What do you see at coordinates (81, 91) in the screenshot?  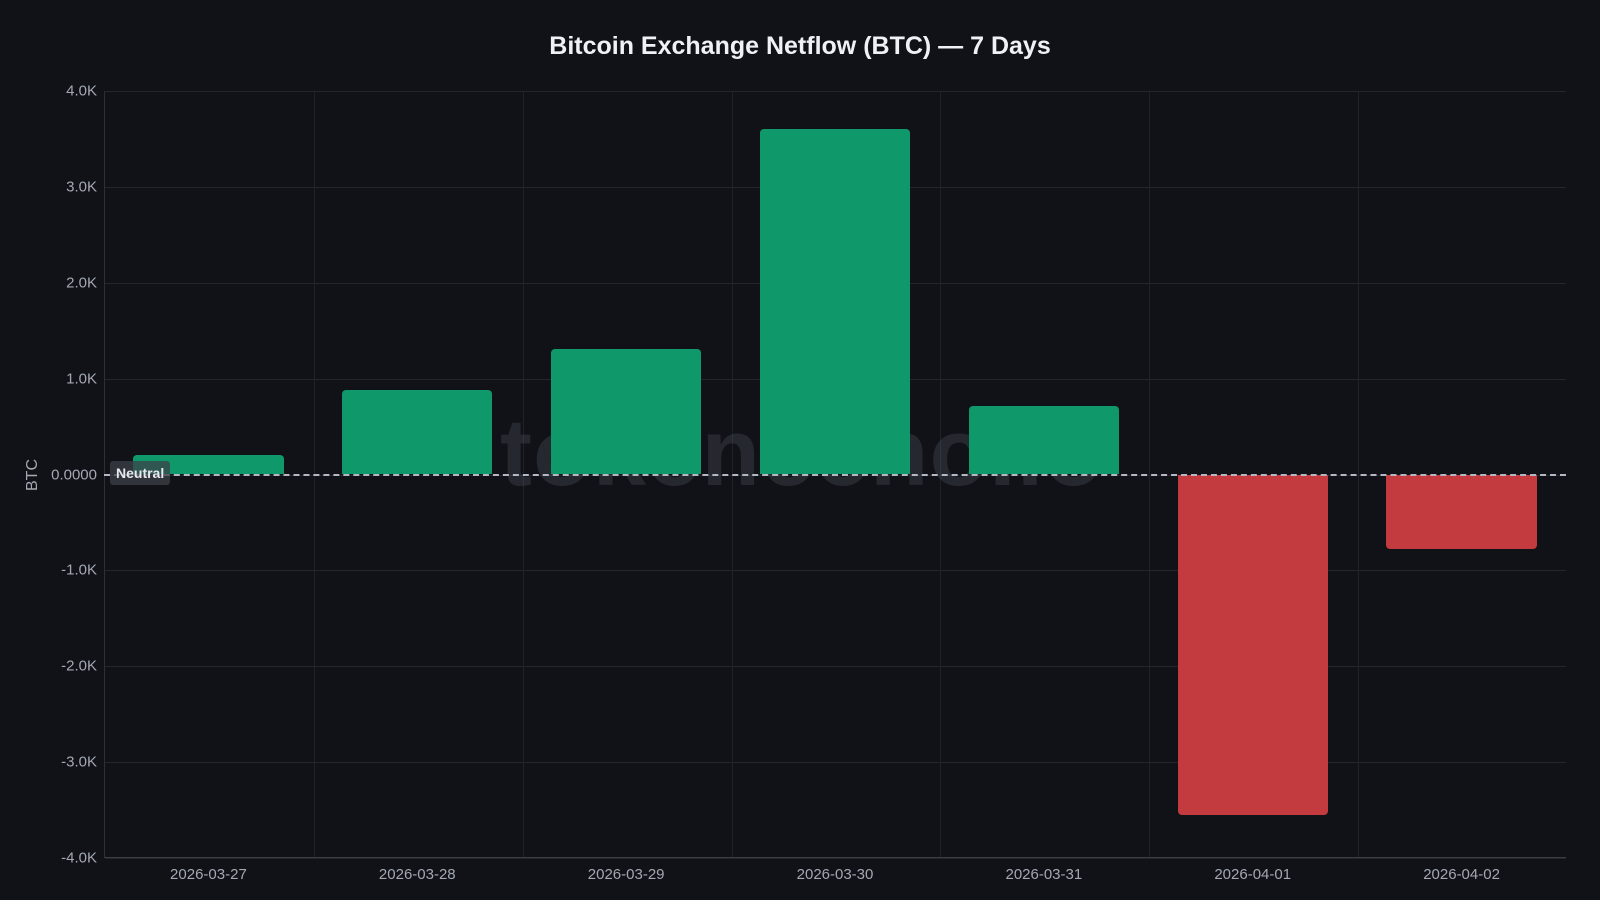 I see `y-tick-label: 4.0K` at bounding box center [81, 91].